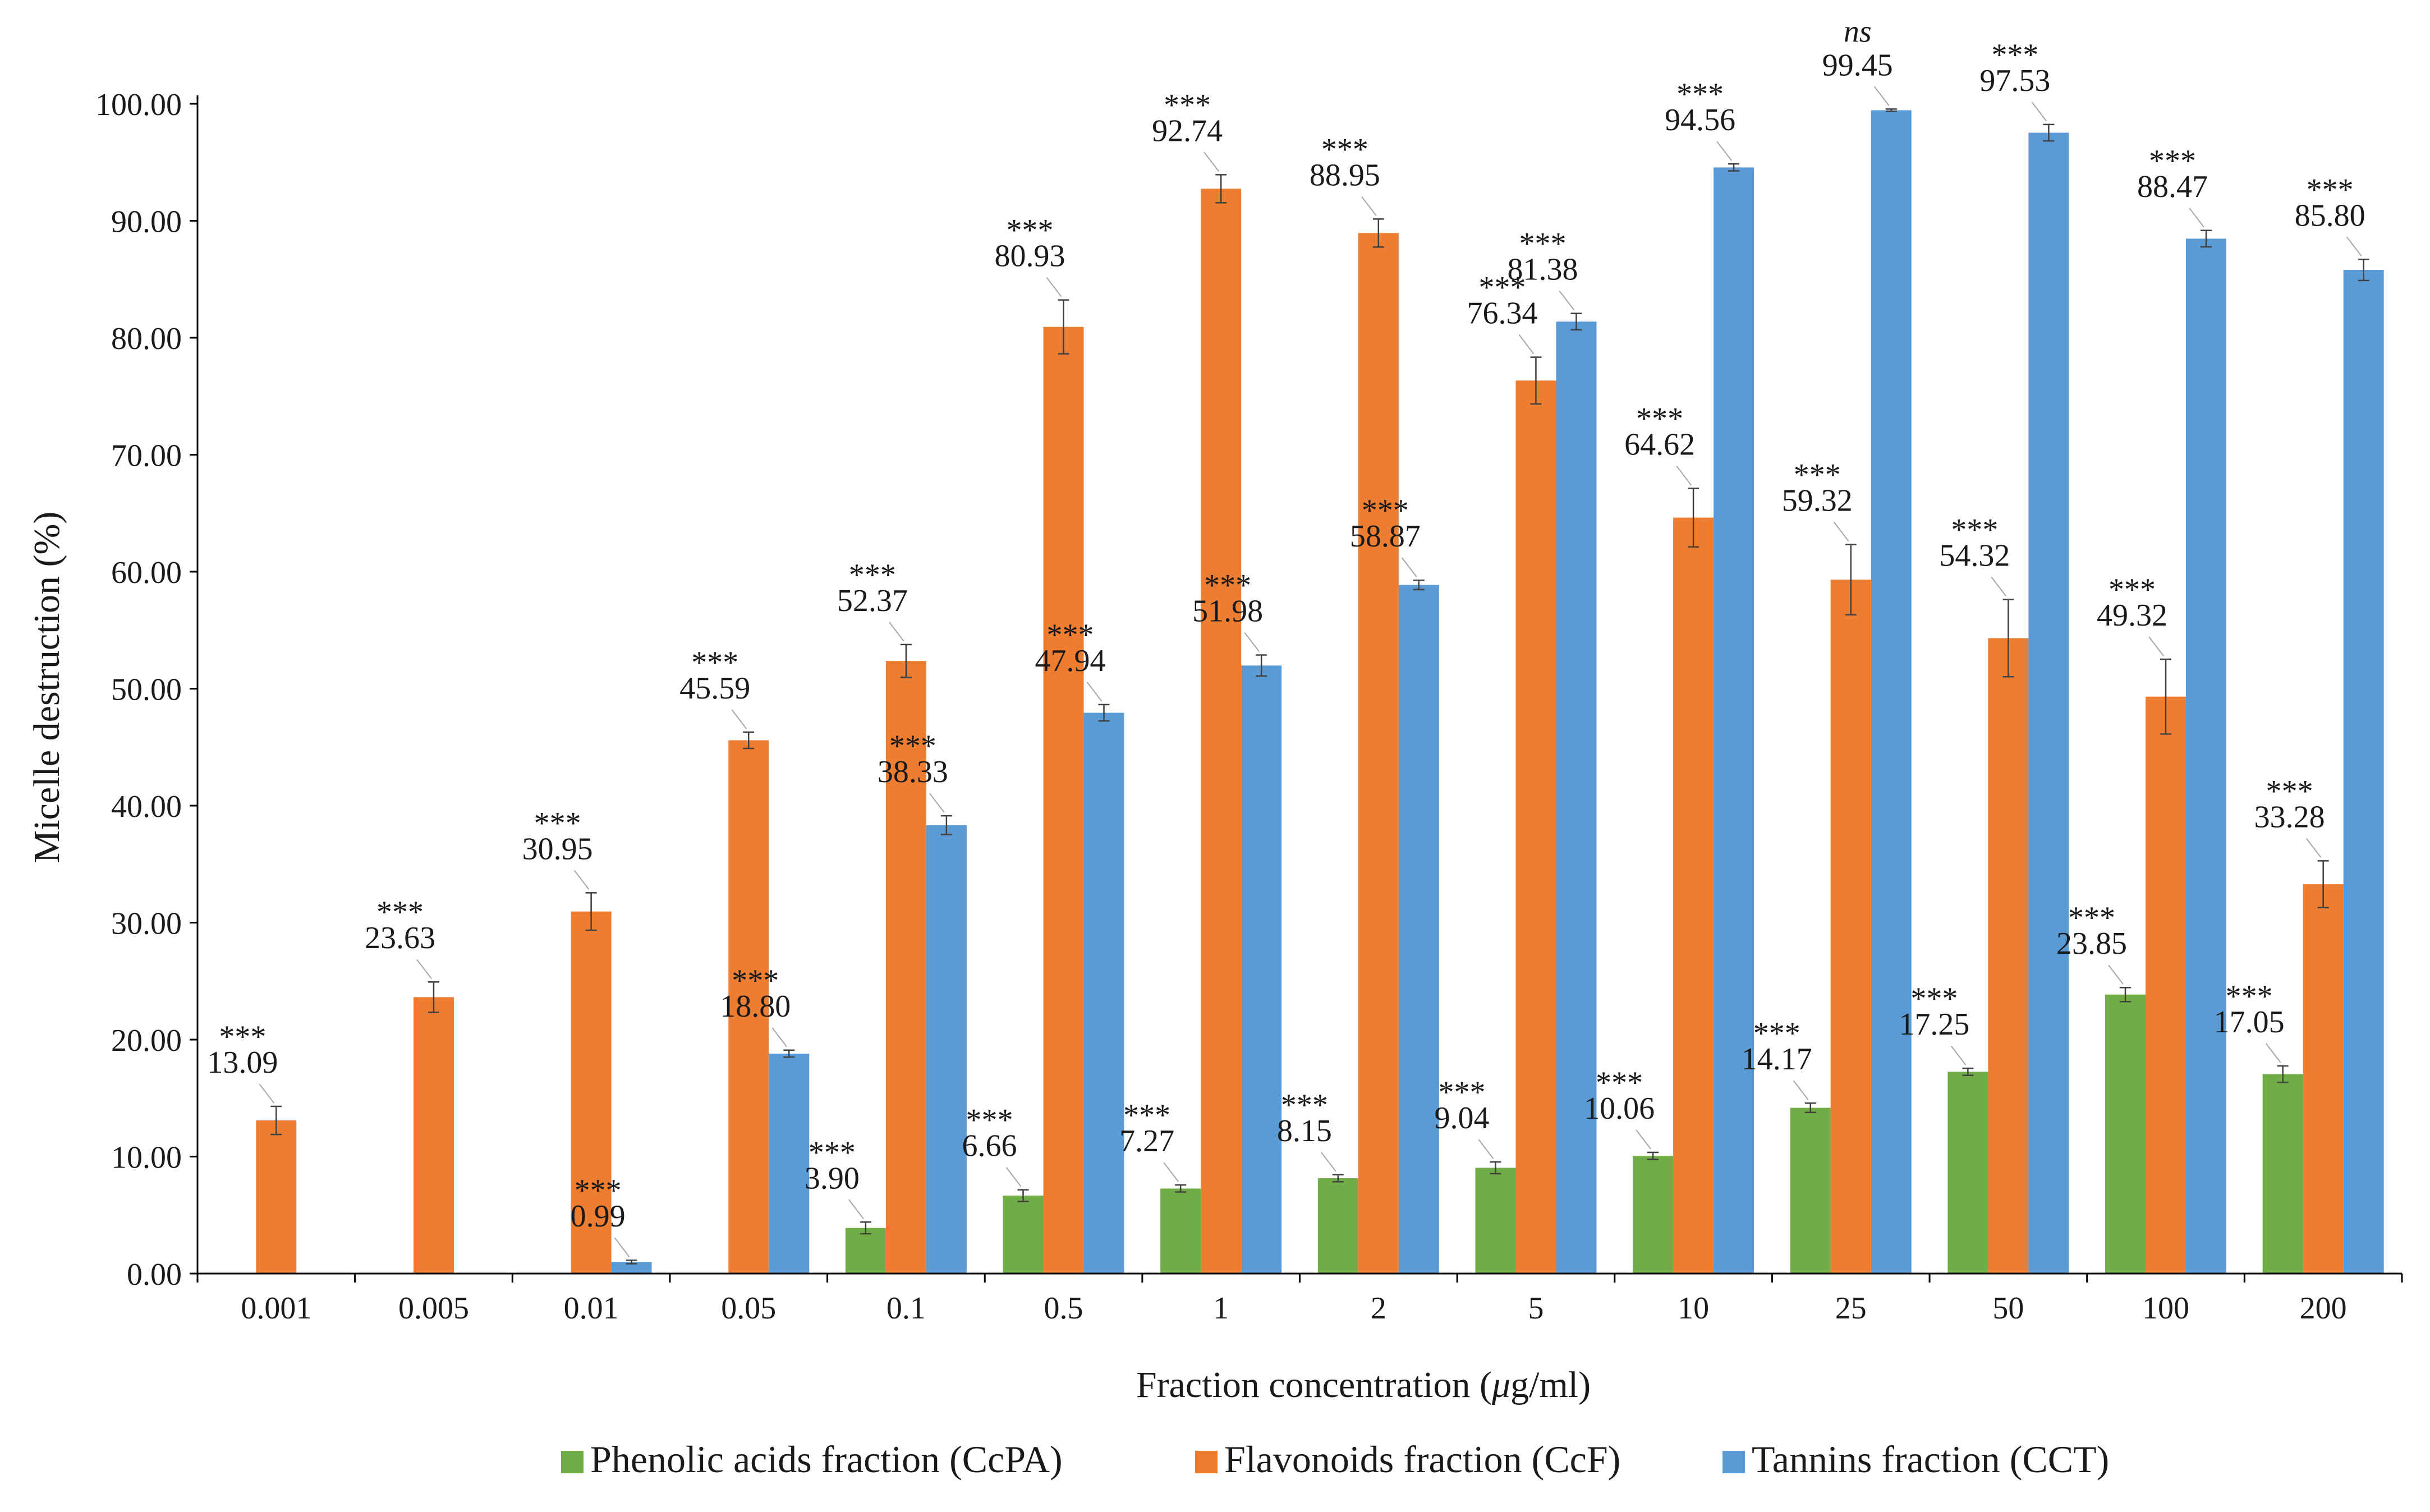 Image resolution: width=2430 pixels, height=1512 pixels. What do you see at coordinates (2132, 615) in the screenshot?
I see `data-label: 49.32` at bounding box center [2132, 615].